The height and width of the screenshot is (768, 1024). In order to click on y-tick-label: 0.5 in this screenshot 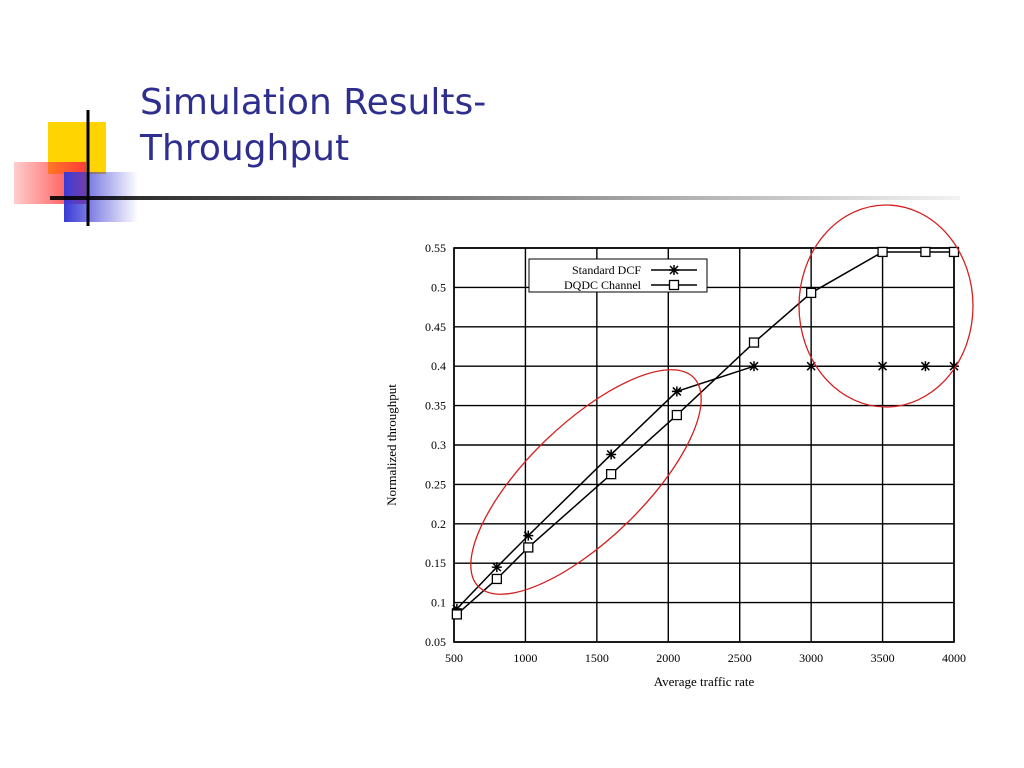, I will do `click(438, 287)`.